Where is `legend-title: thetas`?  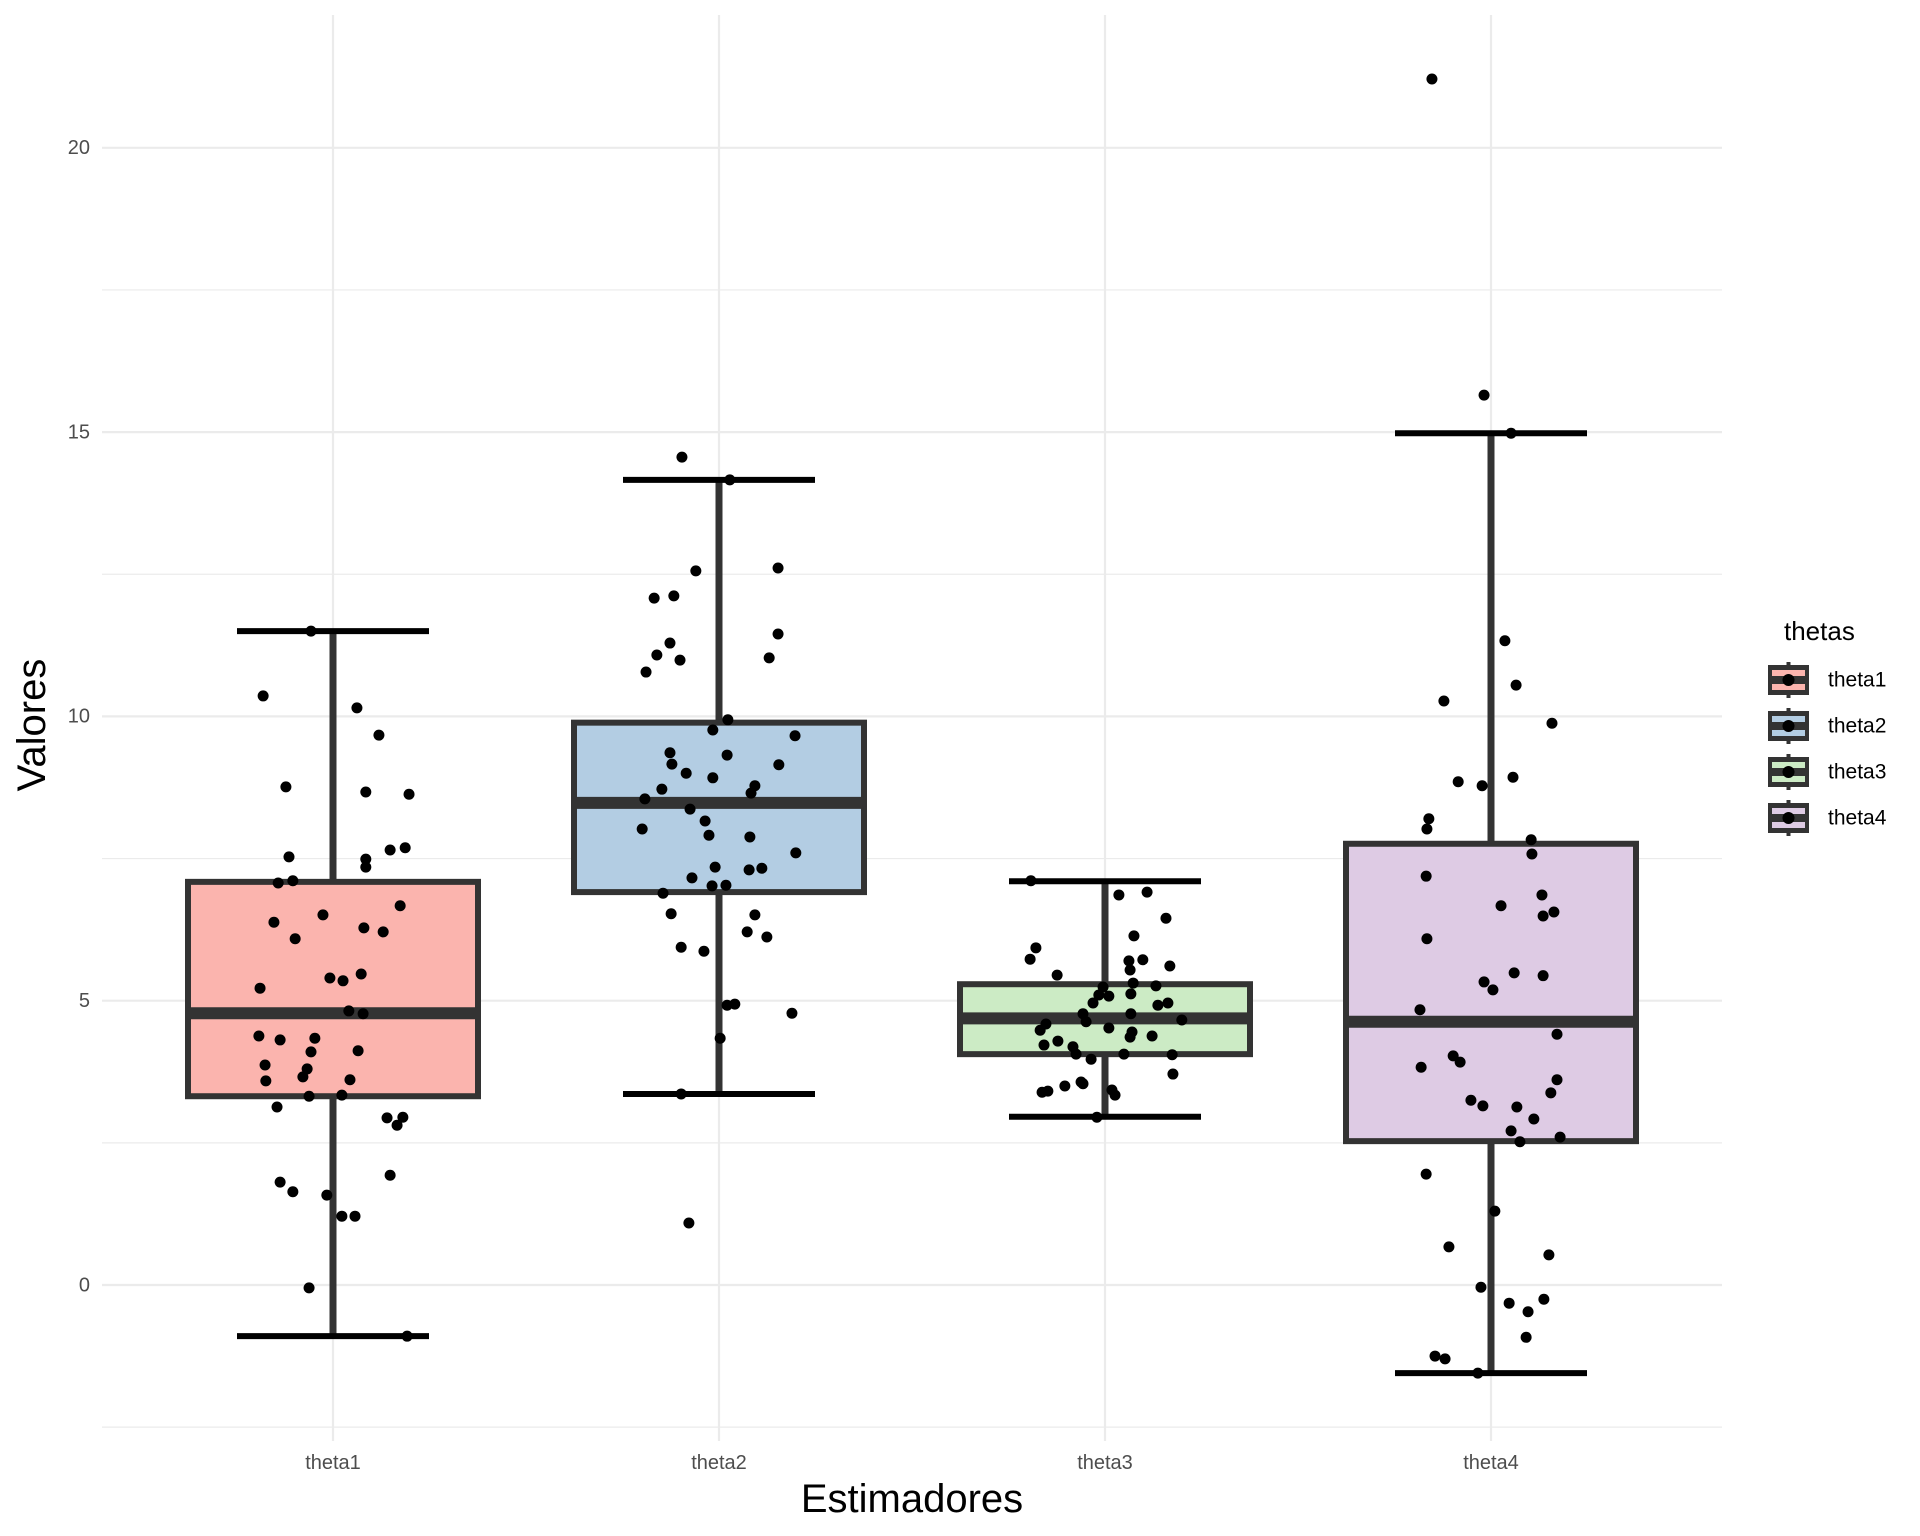 legend-title: thetas is located at coordinates (1819, 631).